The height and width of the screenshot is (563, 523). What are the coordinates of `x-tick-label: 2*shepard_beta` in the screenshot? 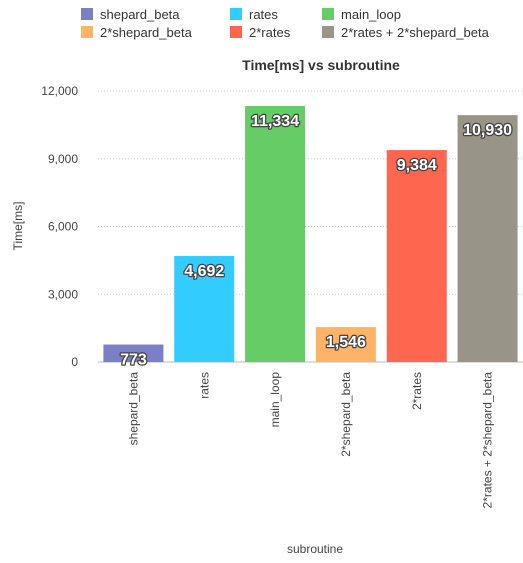 It's located at (346, 414).